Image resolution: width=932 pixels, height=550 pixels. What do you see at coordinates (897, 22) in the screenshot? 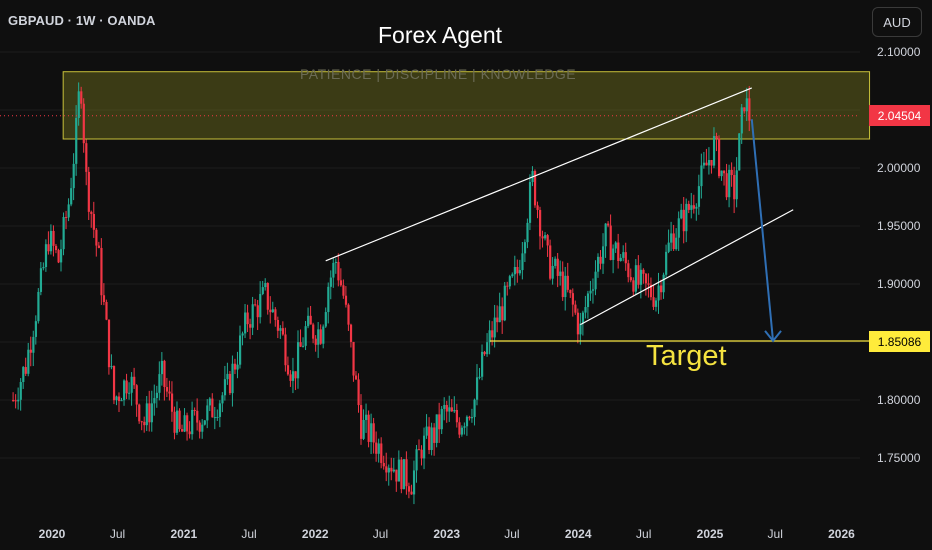
I see `currency-button: AUD` at bounding box center [897, 22].